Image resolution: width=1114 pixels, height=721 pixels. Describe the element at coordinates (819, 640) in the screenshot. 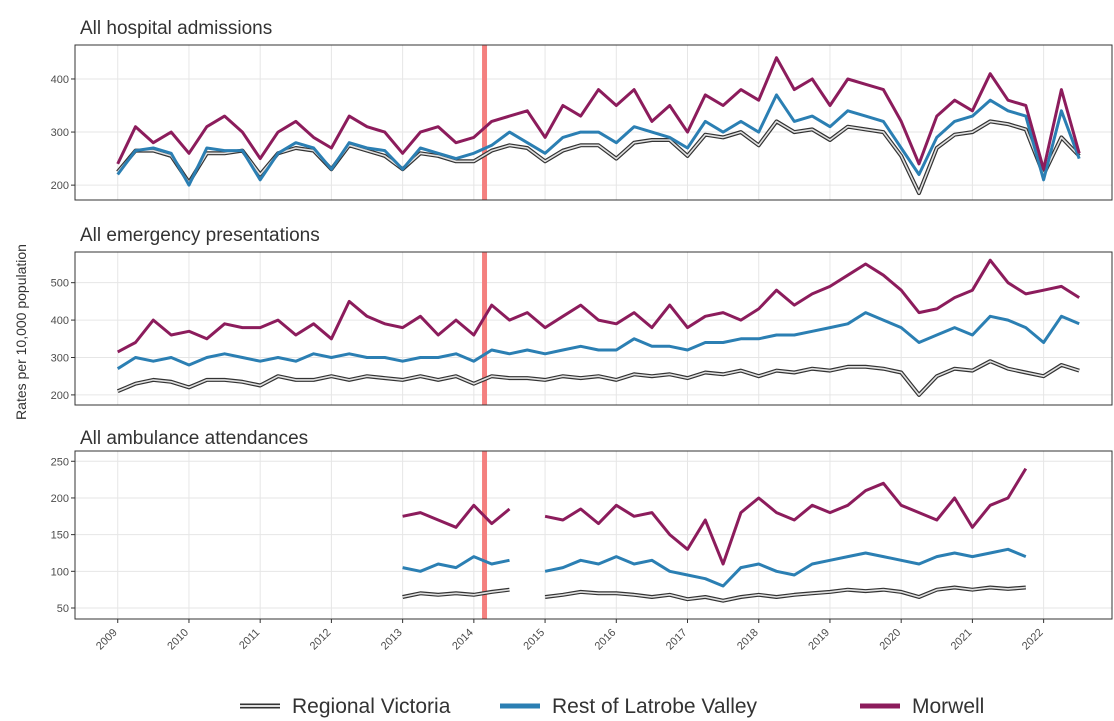

I see `x-tick-label: 2019` at that location.